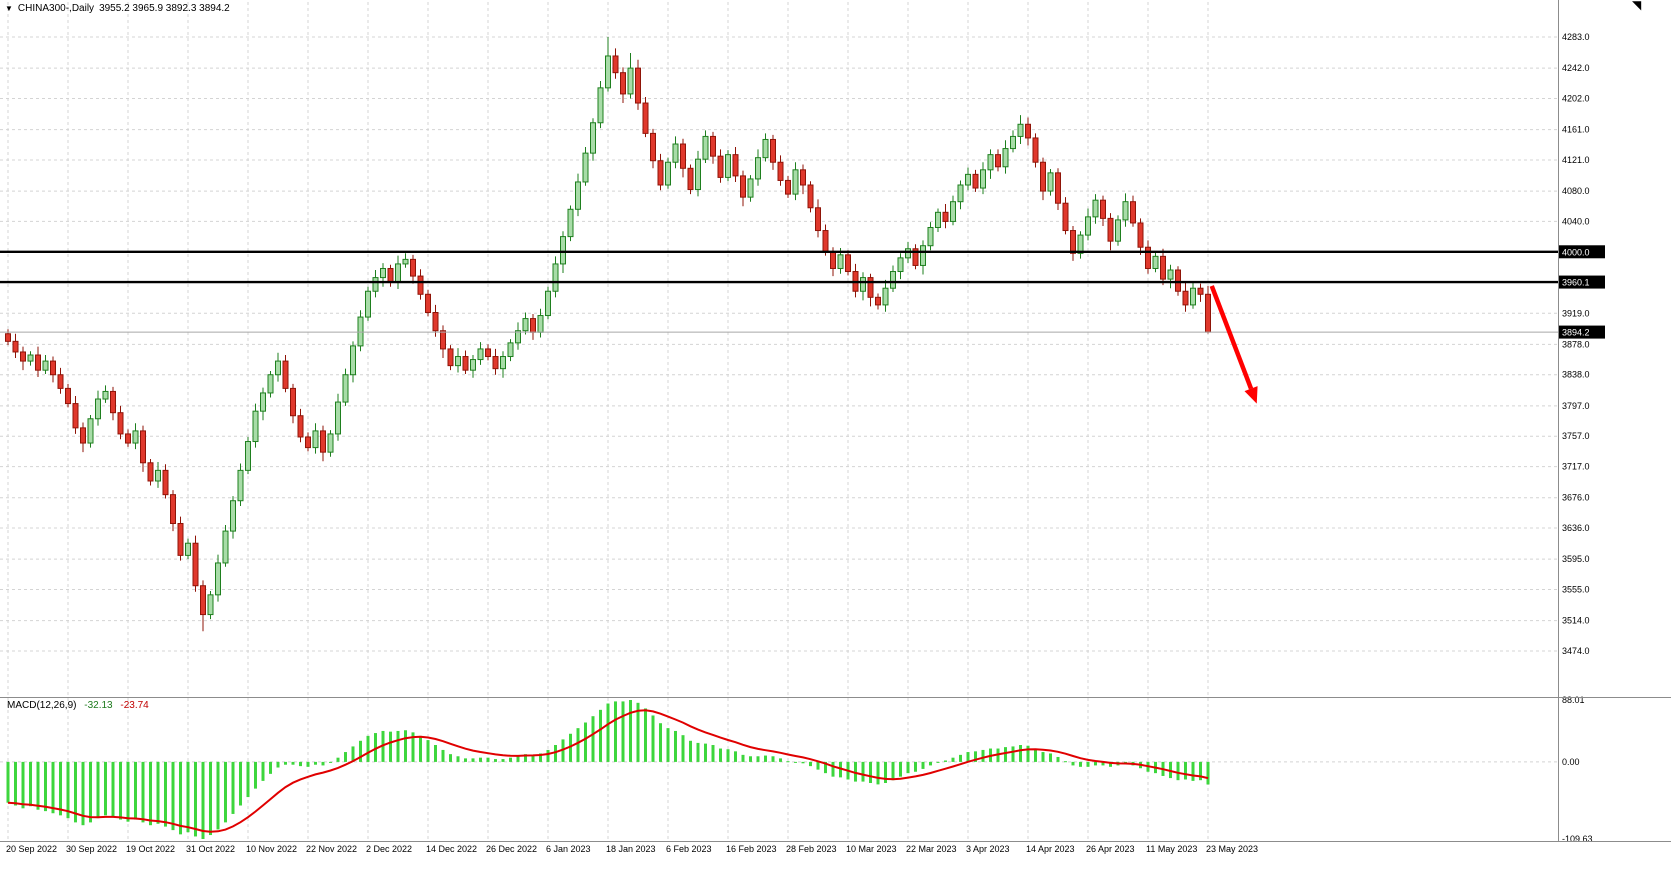 The width and height of the screenshot is (1671, 889). I want to click on svg-text: 4121.0, so click(1576, 160).